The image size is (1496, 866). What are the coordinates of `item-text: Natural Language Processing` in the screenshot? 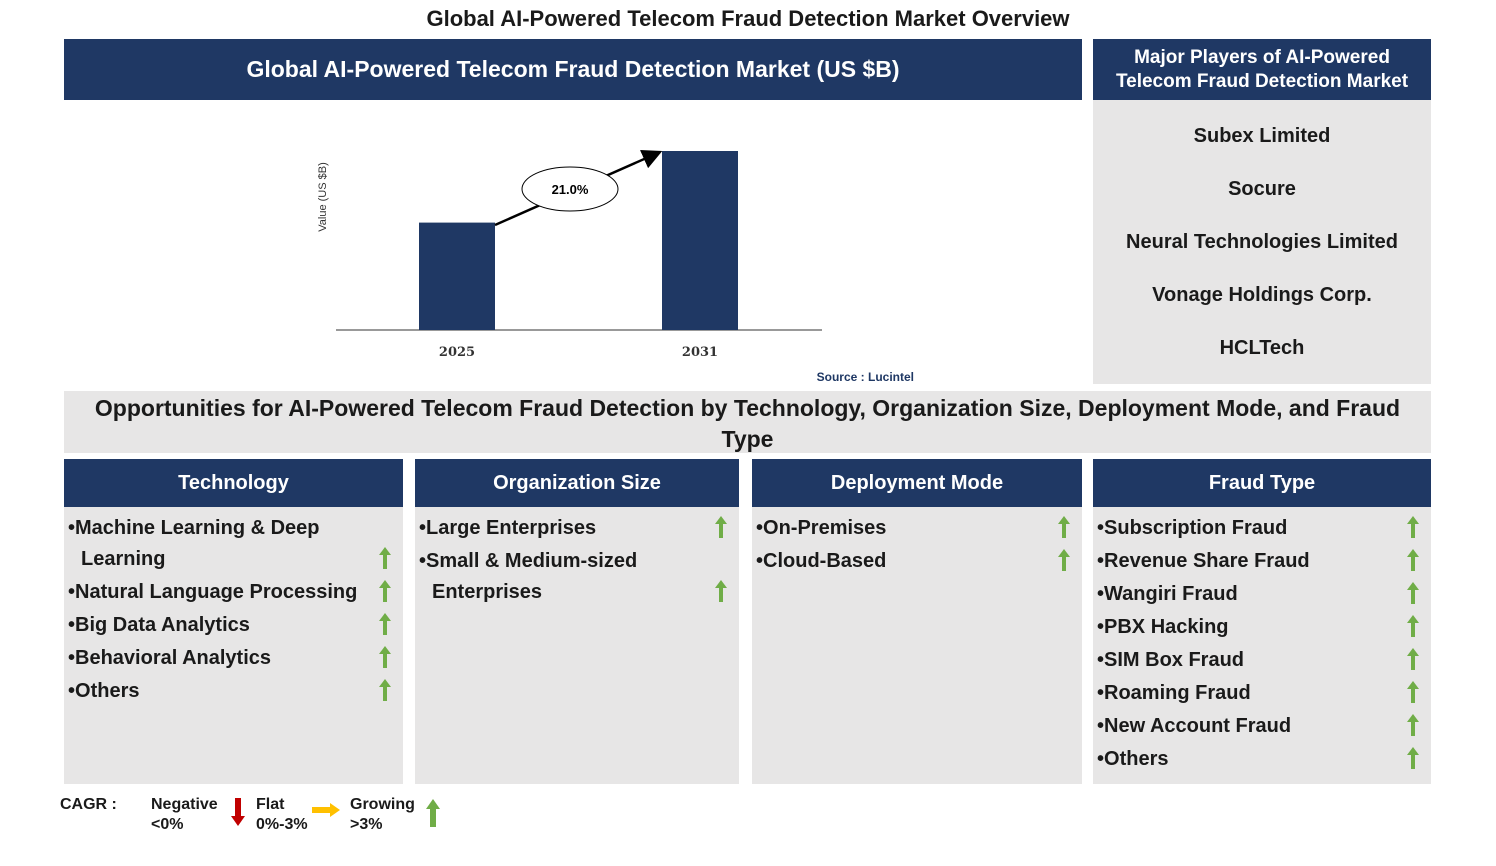 It's located at (212, 592).